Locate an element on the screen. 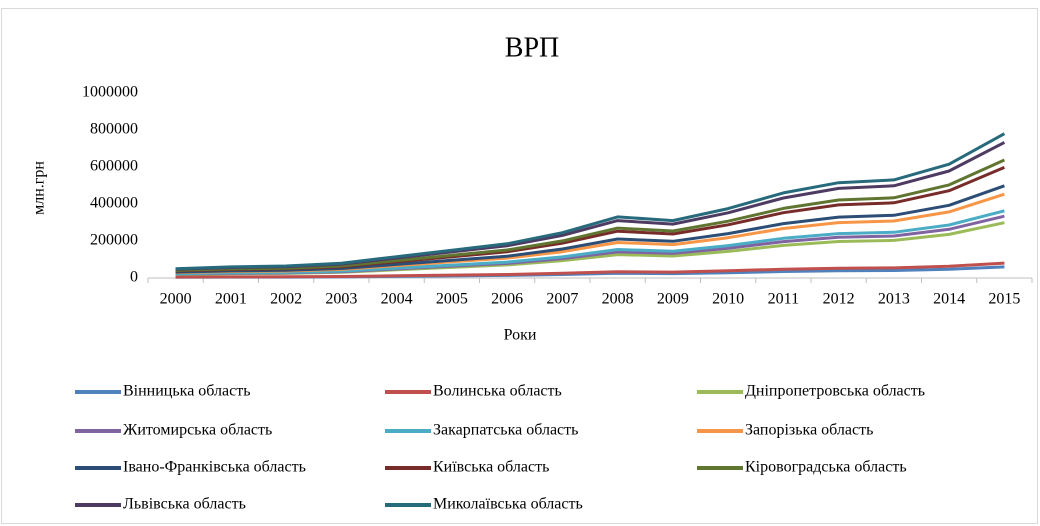 This screenshot has width=1040, height=526. legend-label: Івано-Франківська область is located at coordinates (214, 467).